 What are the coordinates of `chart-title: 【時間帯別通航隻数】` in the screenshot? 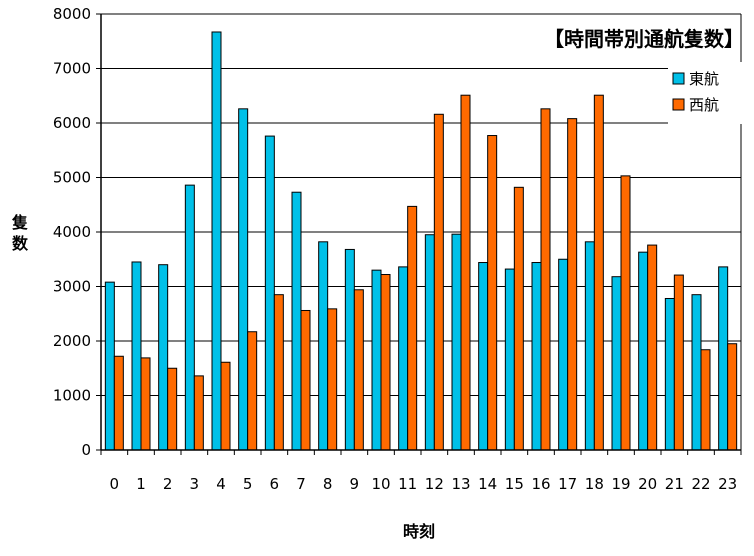 It's located at (644, 39).